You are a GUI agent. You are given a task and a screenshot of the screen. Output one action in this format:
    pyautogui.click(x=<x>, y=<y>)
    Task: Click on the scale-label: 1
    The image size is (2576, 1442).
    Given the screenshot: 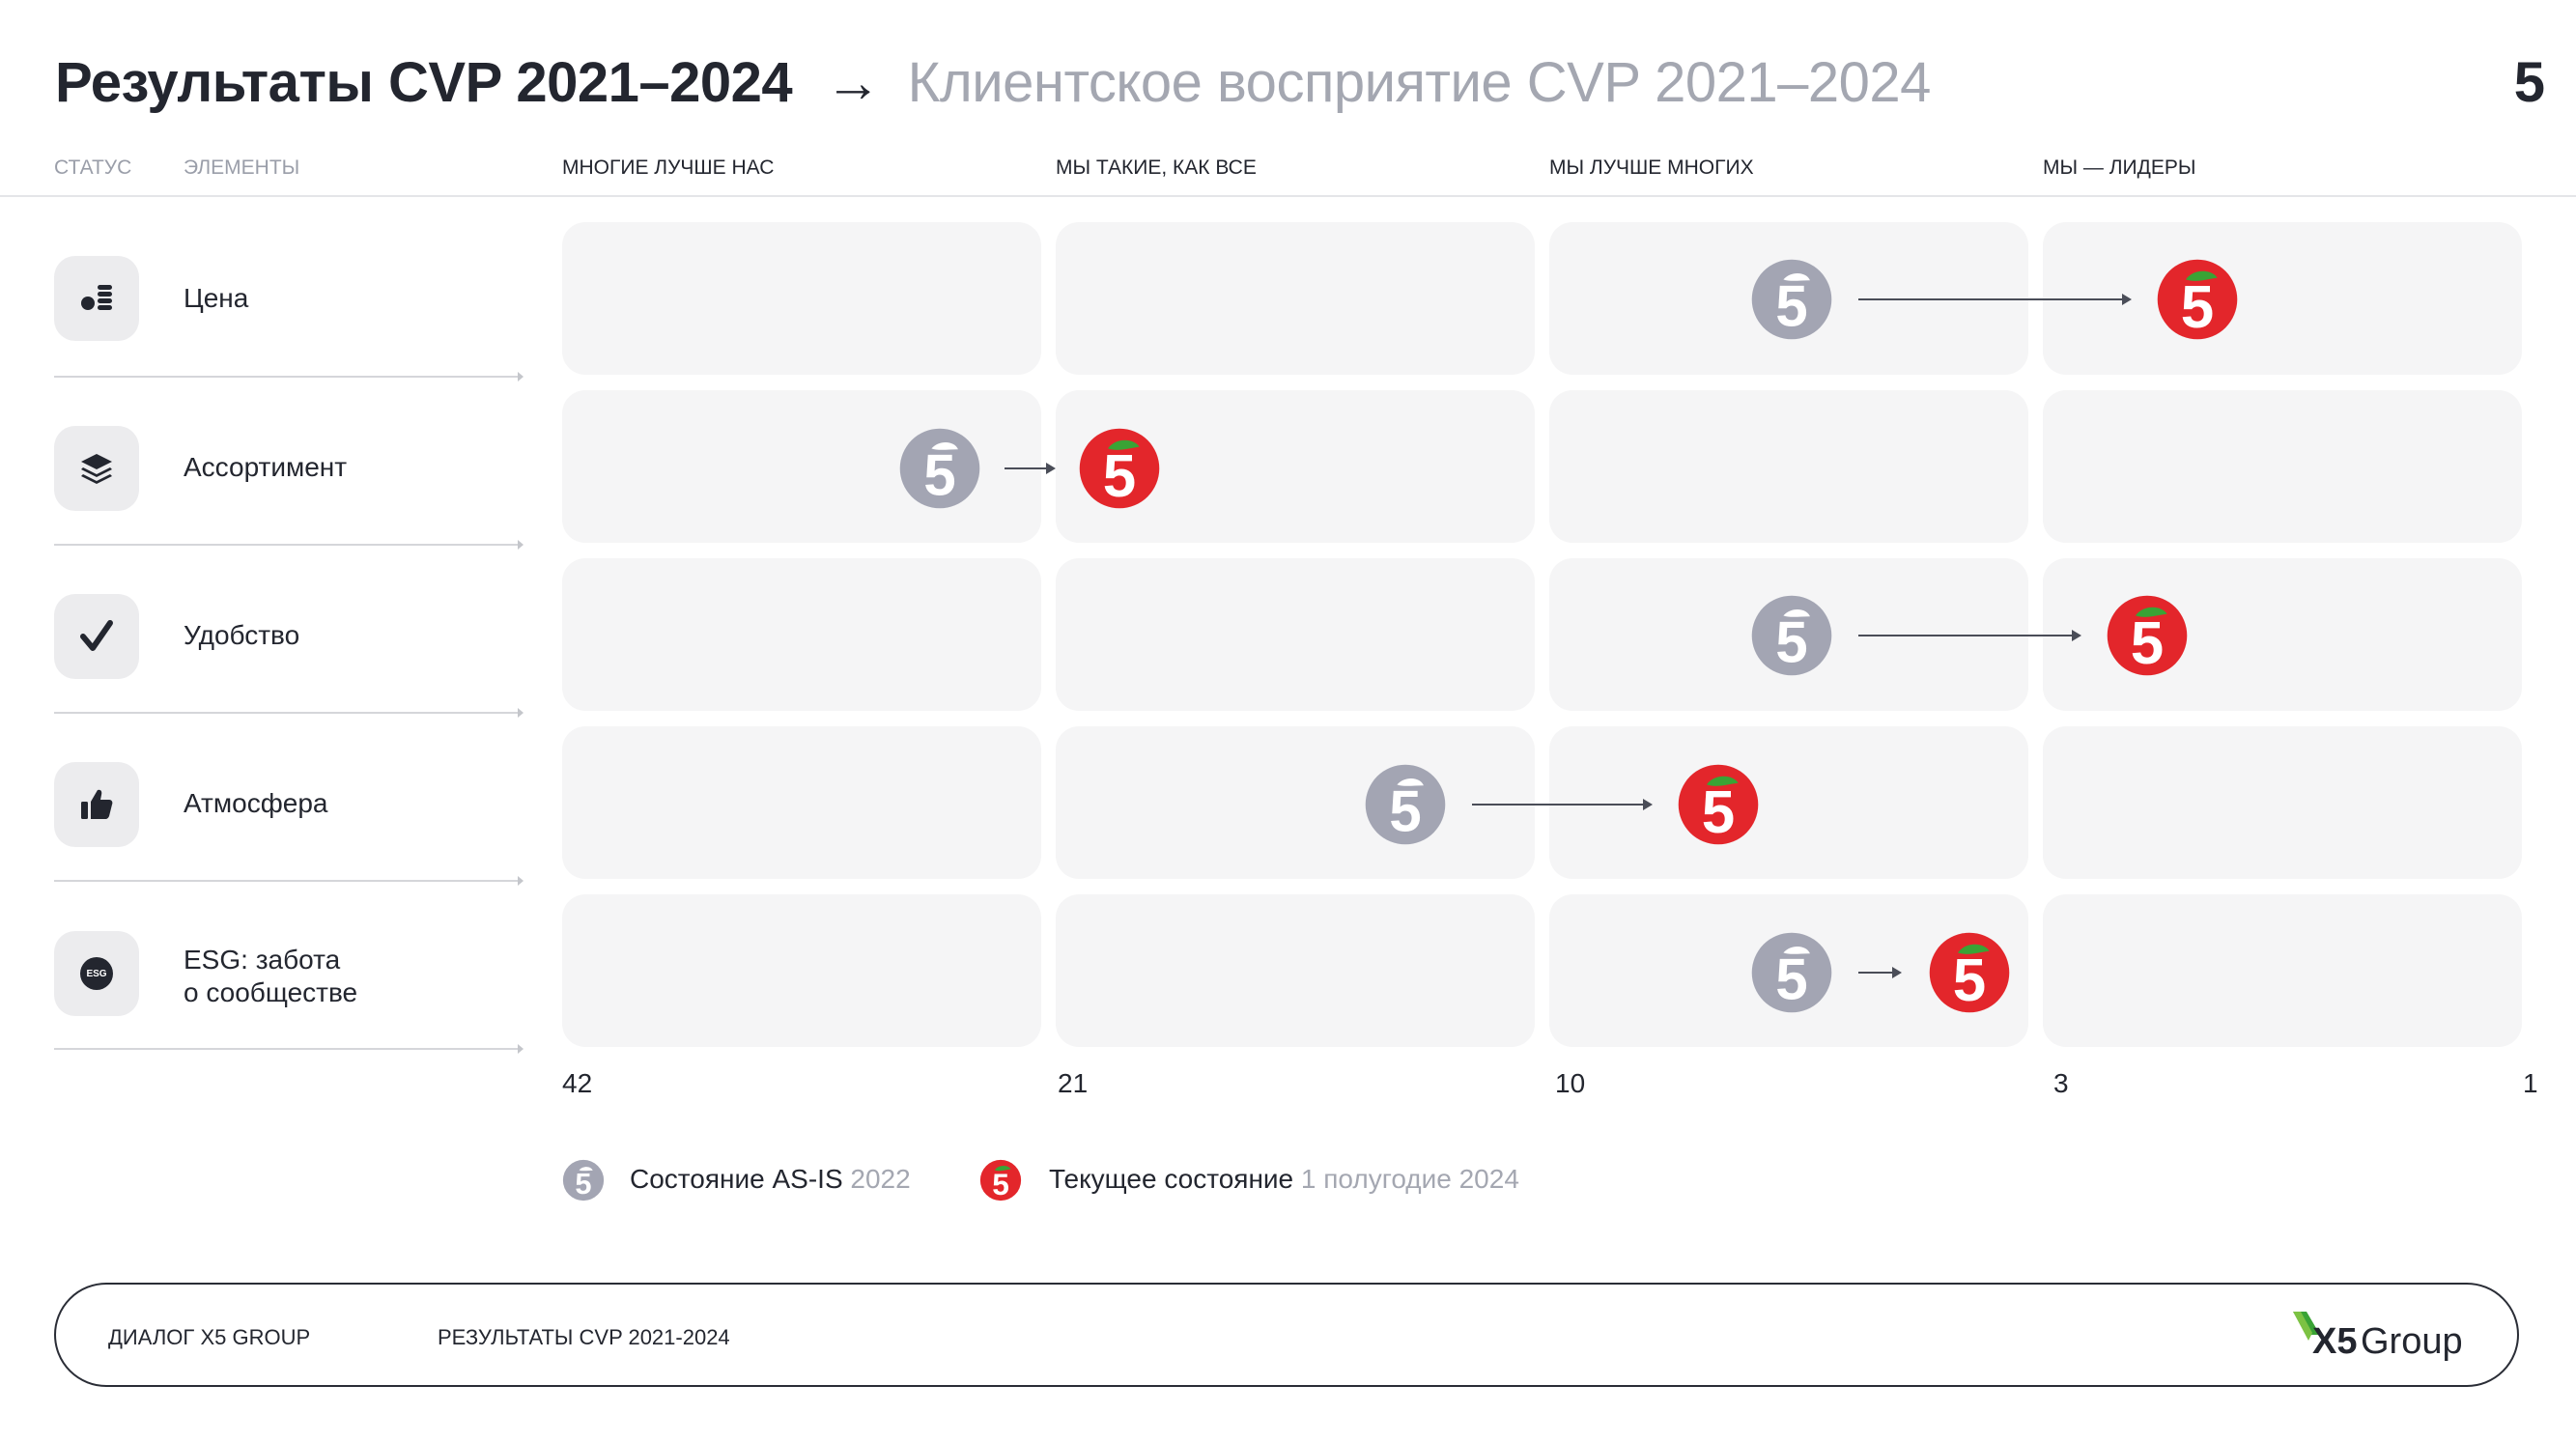 What is the action you would take?
    pyautogui.click(x=2530, y=1083)
    